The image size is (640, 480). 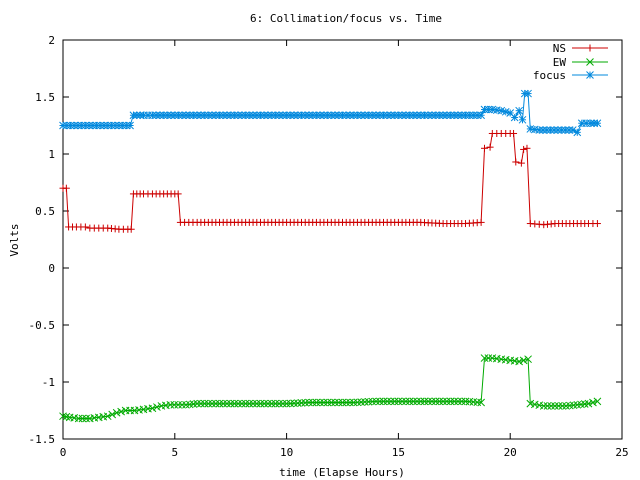 I want to click on y-tick-label: -0.5, so click(x=42, y=325).